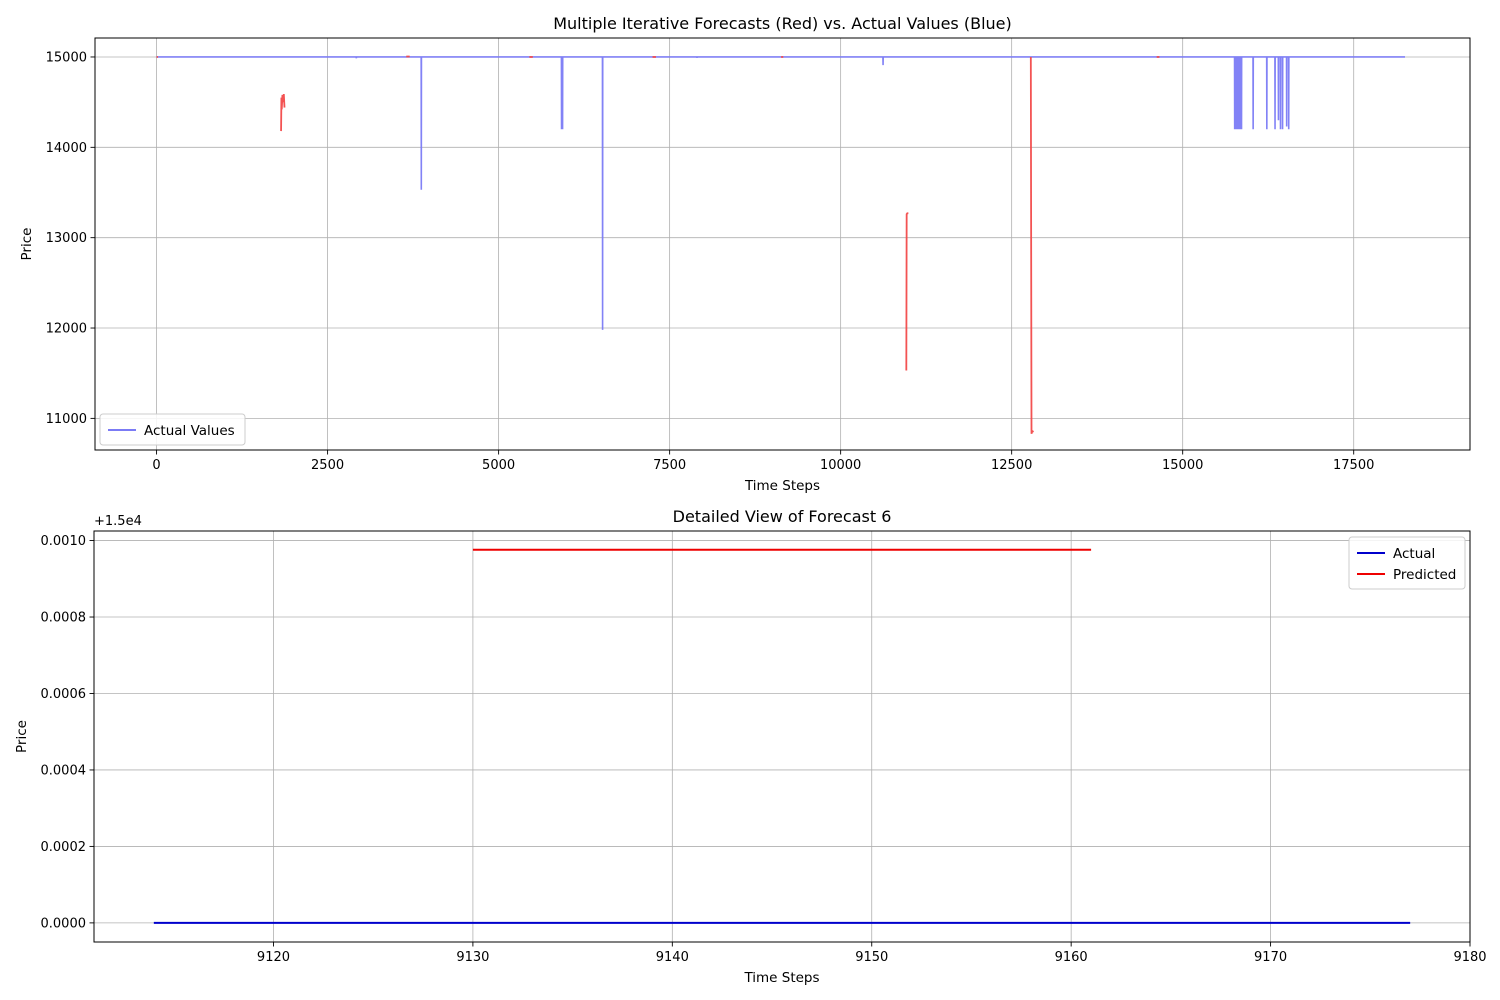 The width and height of the screenshot is (1500, 1000). What do you see at coordinates (1353, 465) in the screenshot?
I see `x-tick-label: 17500` at bounding box center [1353, 465].